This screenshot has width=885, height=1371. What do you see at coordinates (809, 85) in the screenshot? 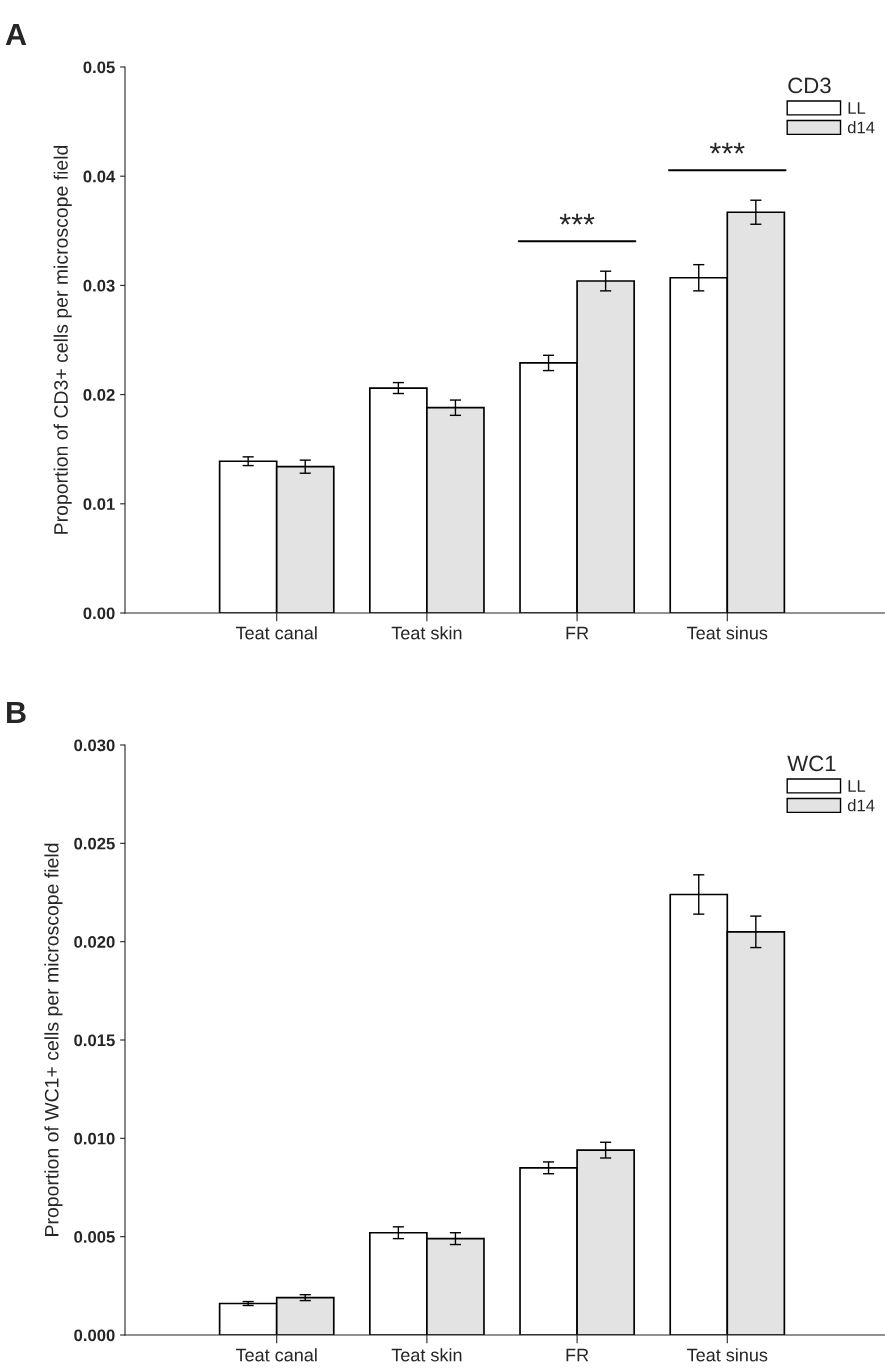
I see `legend-title: CD3` at bounding box center [809, 85].